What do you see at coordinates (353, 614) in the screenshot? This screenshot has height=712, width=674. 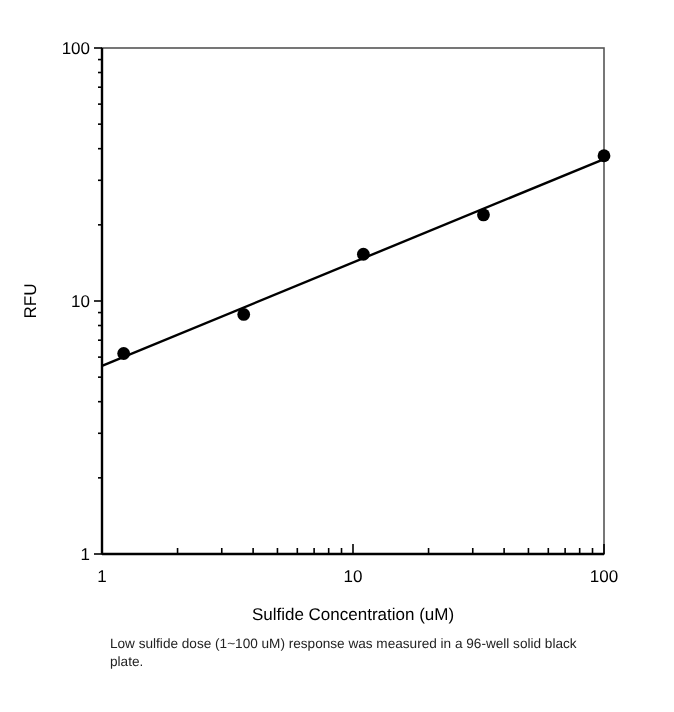 I see `x-axis-title: Sulfide Concentration (uM)` at bounding box center [353, 614].